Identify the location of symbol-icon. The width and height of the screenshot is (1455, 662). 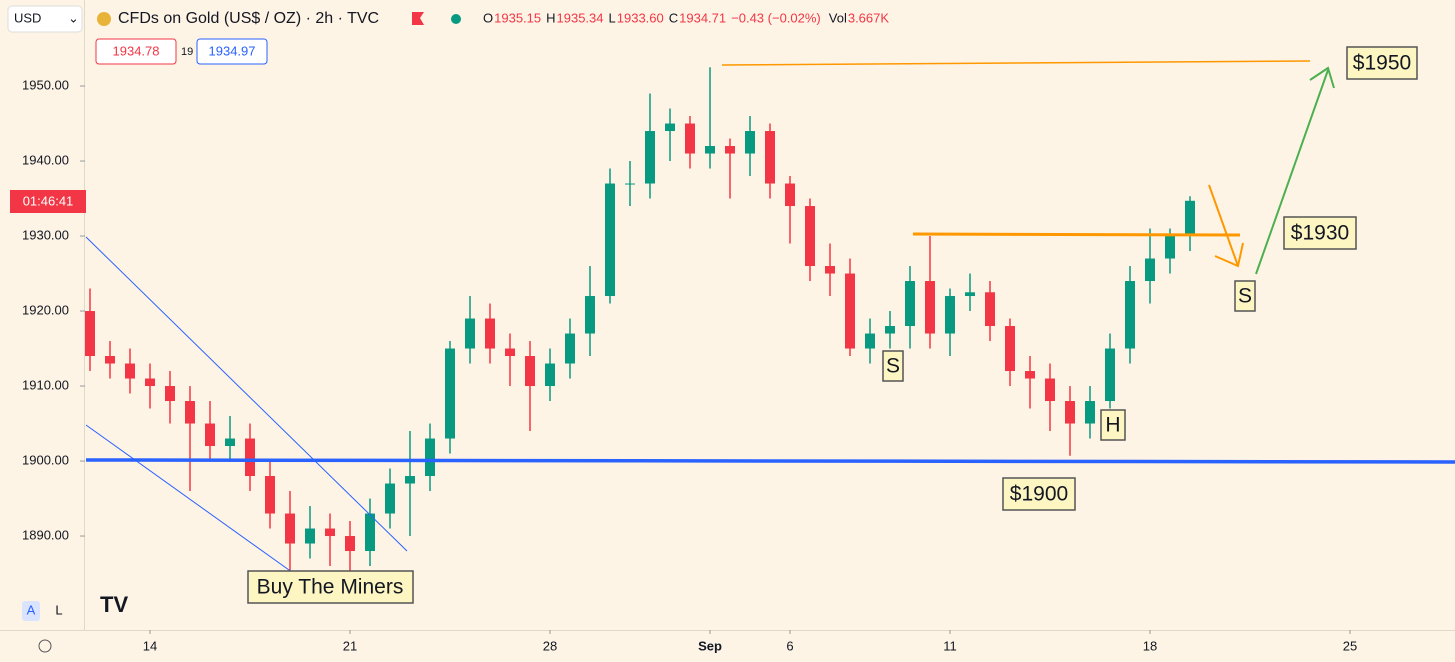
(104, 19).